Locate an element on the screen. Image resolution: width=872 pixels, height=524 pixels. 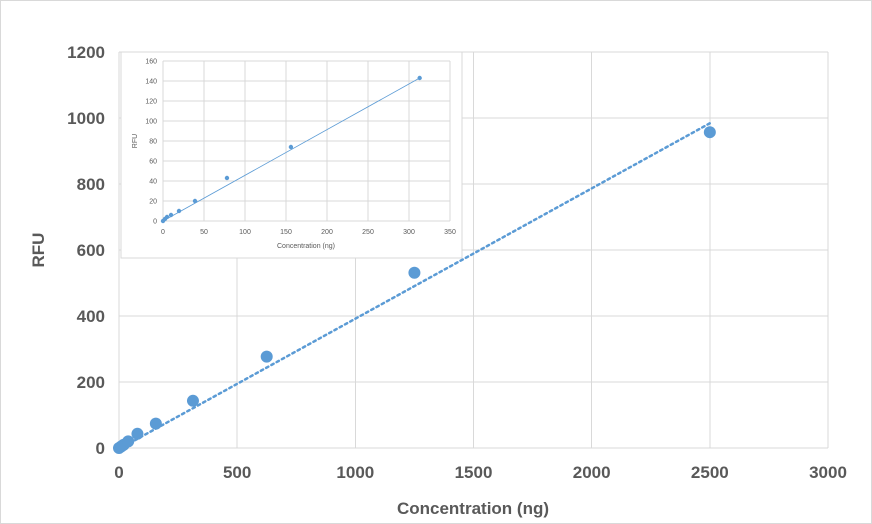
inset-x-tick-label: 200 is located at coordinates (327, 232).